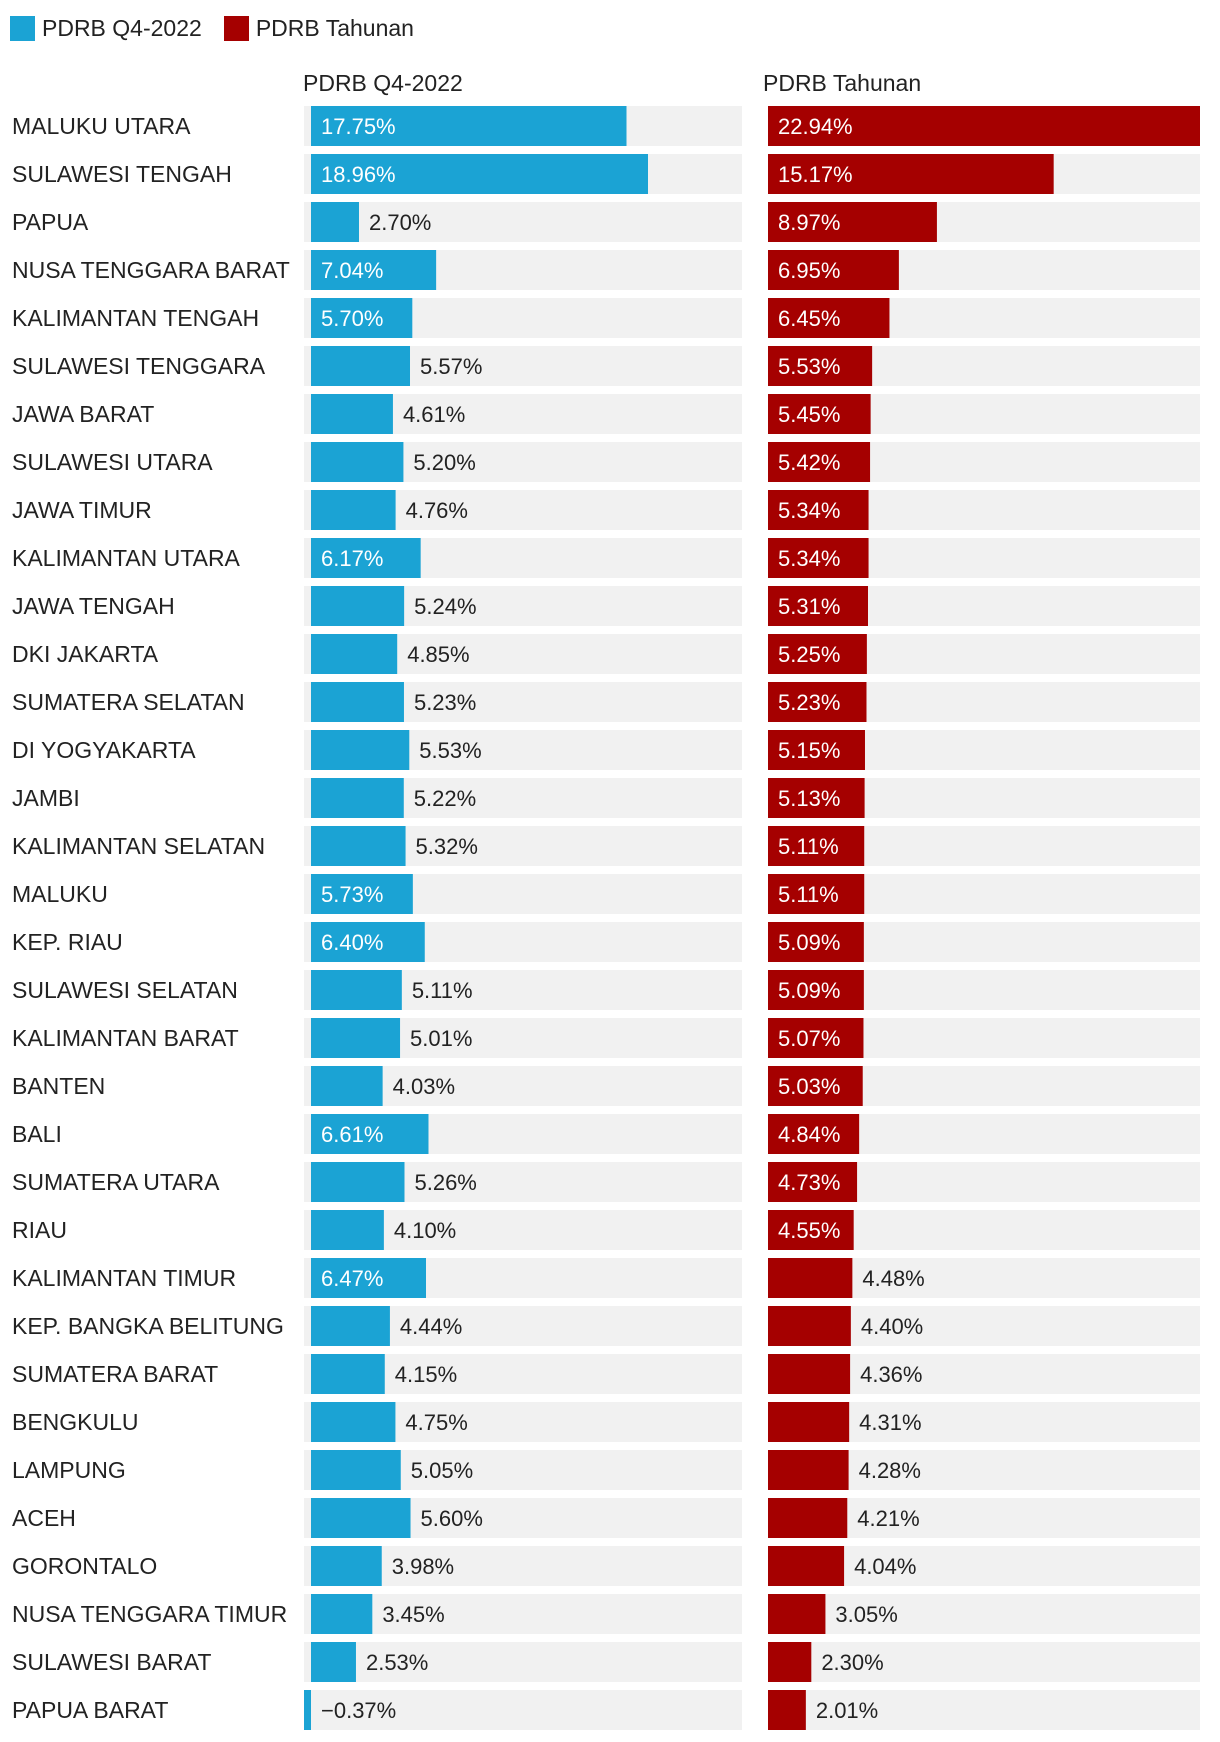 This screenshot has width=1220, height=1742. What do you see at coordinates (67, 942) in the screenshot?
I see `category-label: KEP. RIAU` at bounding box center [67, 942].